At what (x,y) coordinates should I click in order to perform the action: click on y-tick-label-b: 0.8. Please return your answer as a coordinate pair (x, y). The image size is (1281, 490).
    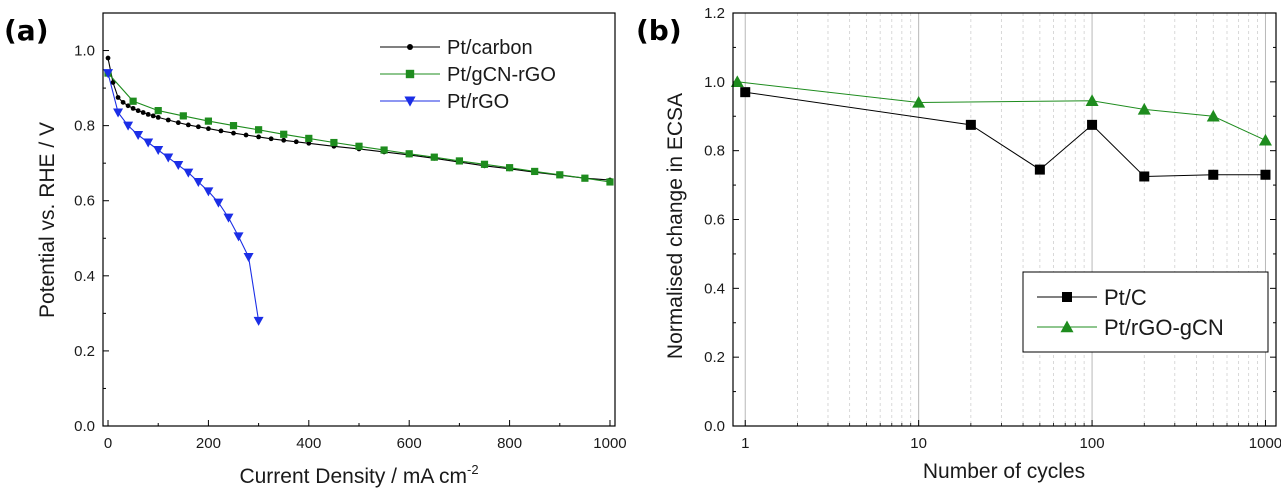
    Looking at the image, I should click on (714, 151).